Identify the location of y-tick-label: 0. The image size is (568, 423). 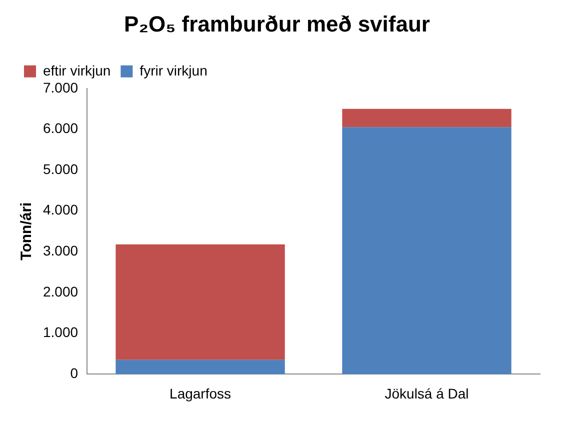
(74, 373).